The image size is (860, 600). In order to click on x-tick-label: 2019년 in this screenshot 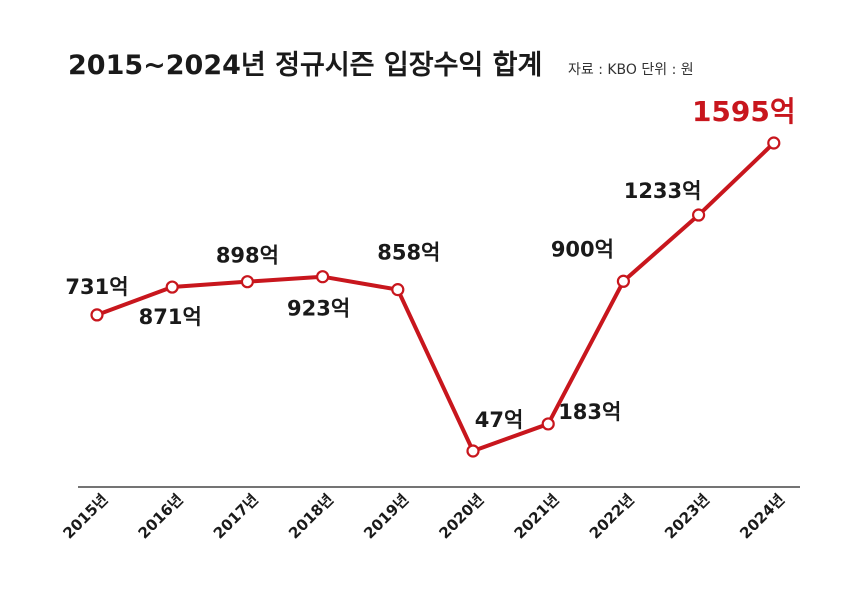, I will do `click(386, 516)`.